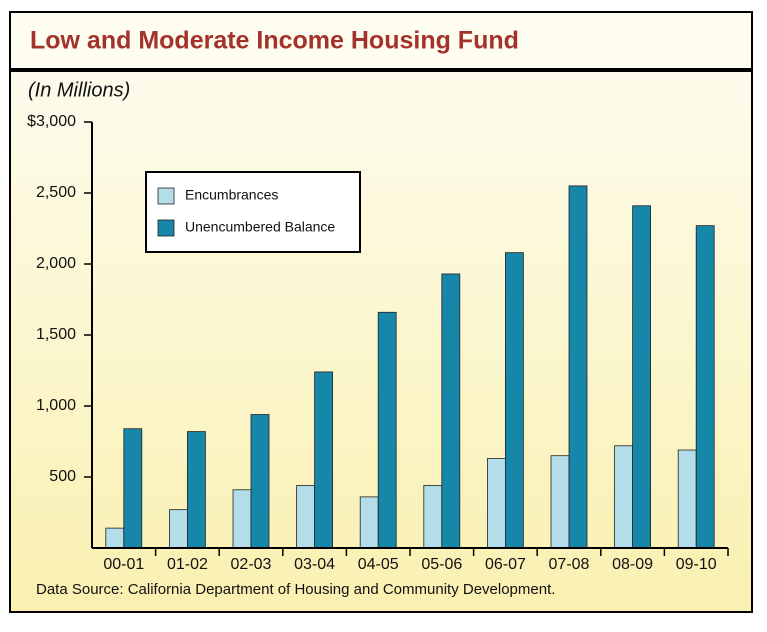 This screenshot has width=767, height=632. I want to click on y-tick-label: 1,000, so click(56, 405).